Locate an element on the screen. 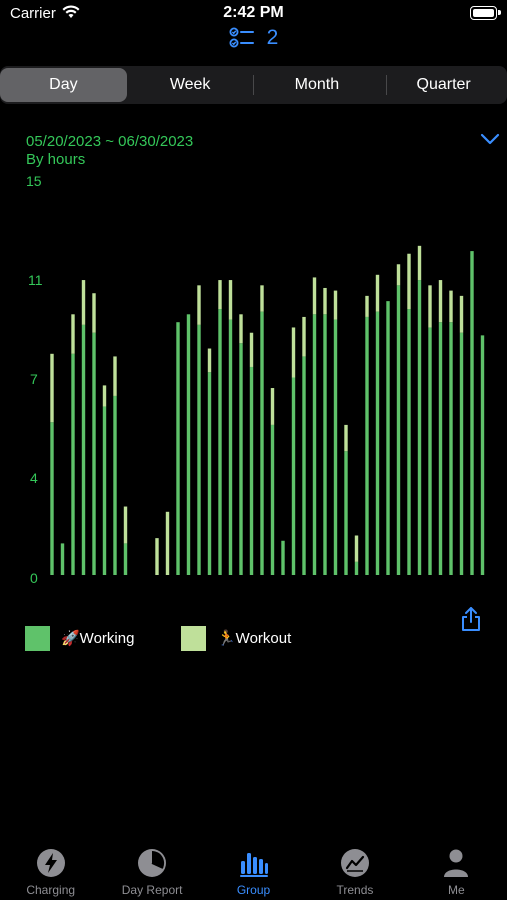 Image resolution: width=507 pixels, height=900 pixels. legend-label-working: 🚀Working is located at coordinates (98, 638).